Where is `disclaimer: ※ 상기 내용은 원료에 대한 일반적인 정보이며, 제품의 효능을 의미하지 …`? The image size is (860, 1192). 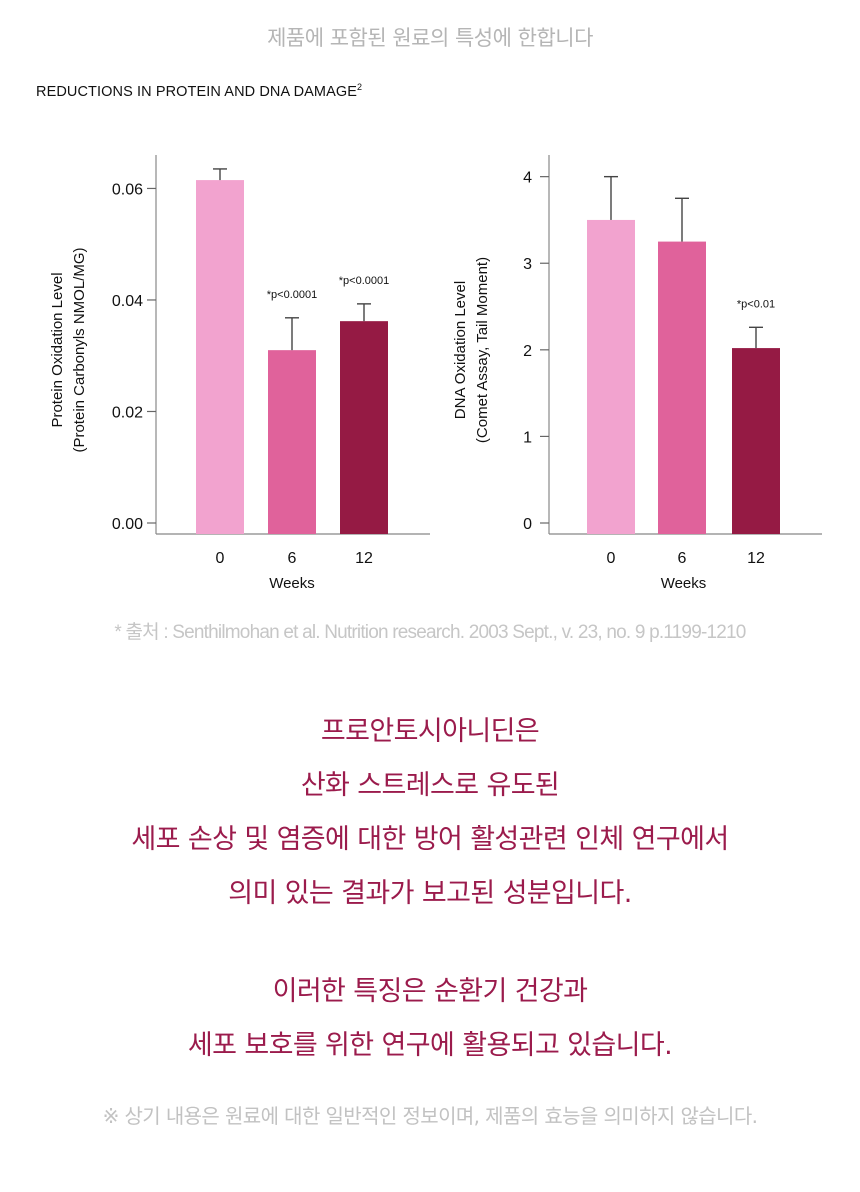 disclaimer: ※ 상기 내용은 원료에 대한 일반적인 정보이며, 제품의 효능을 의미하지 … is located at coordinates (430, 1116).